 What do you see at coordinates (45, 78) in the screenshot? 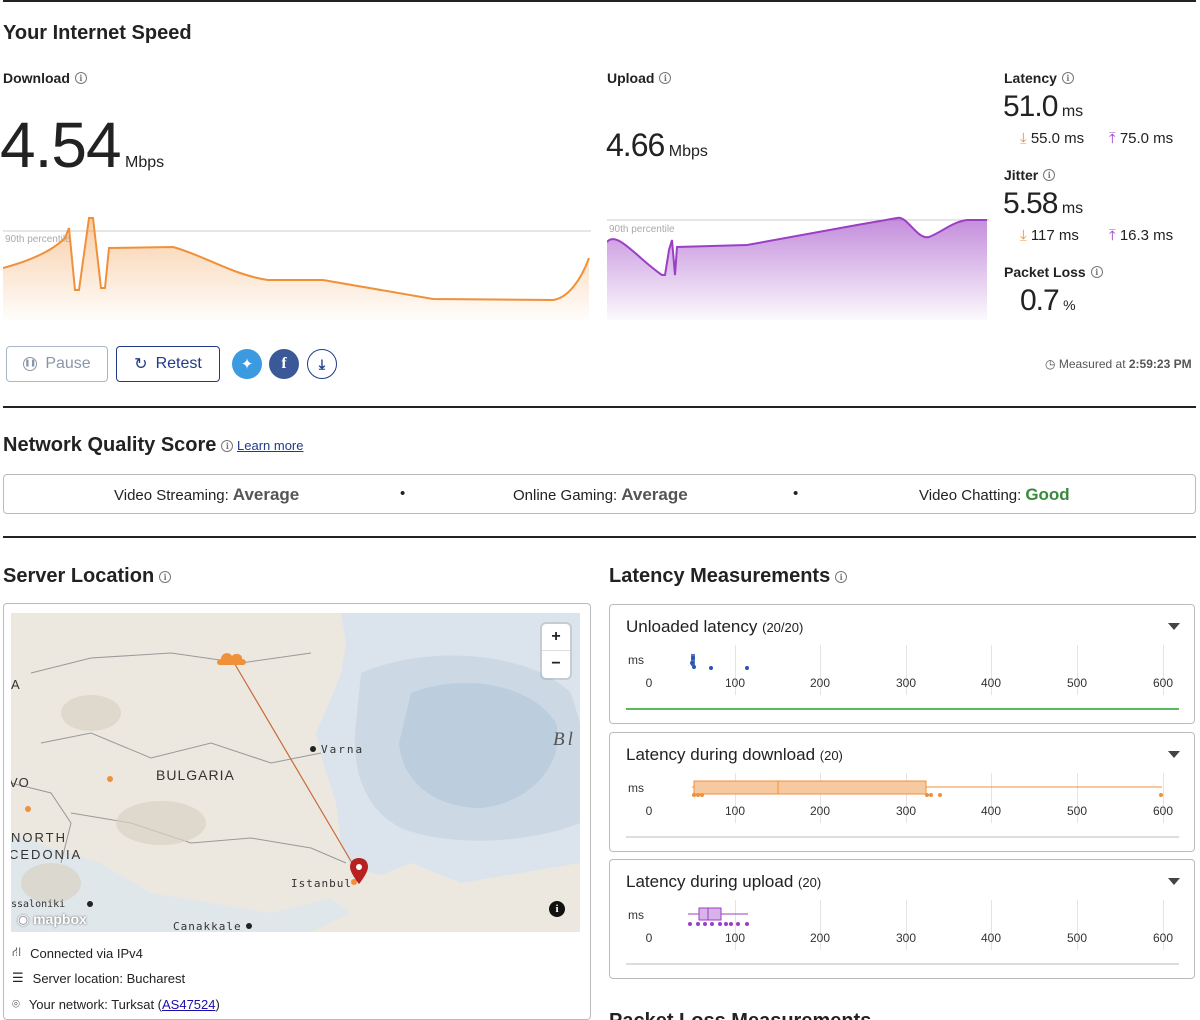
I see `download-label: Download i` at bounding box center [45, 78].